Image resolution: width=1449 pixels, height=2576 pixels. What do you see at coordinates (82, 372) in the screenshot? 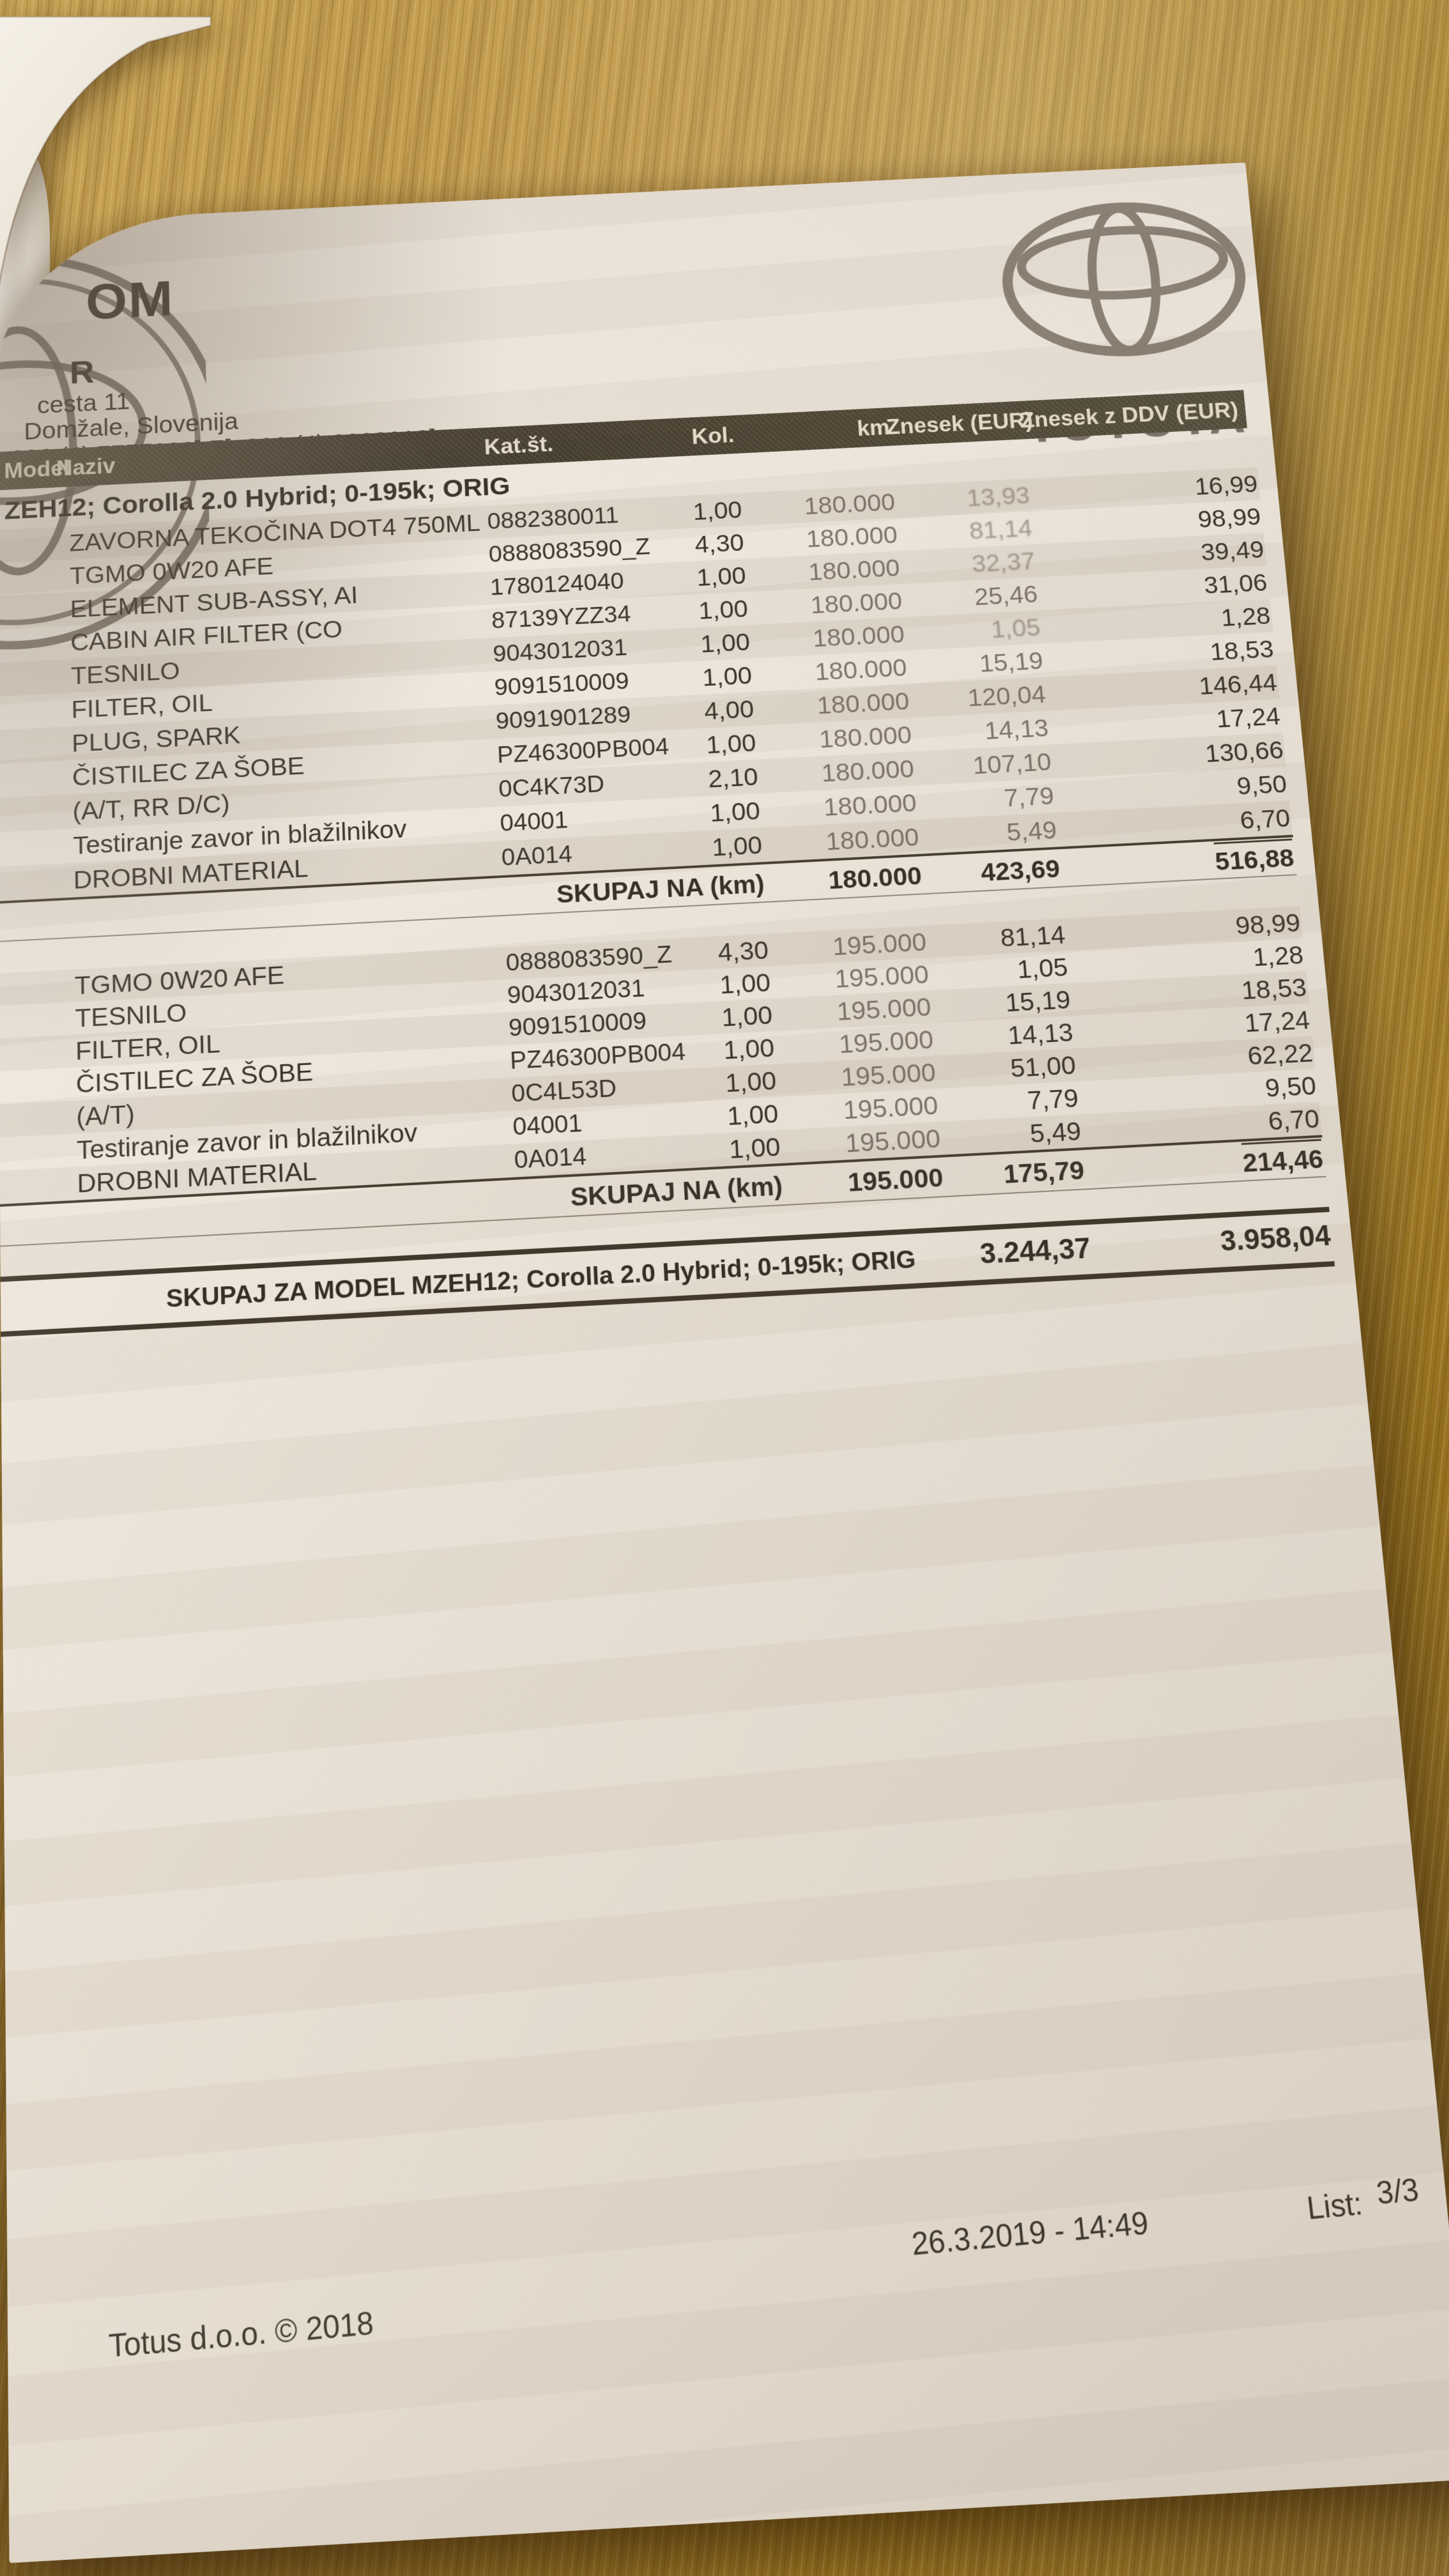
I see `dealer-line2-fragment: R` at bounding box center [82, 372].